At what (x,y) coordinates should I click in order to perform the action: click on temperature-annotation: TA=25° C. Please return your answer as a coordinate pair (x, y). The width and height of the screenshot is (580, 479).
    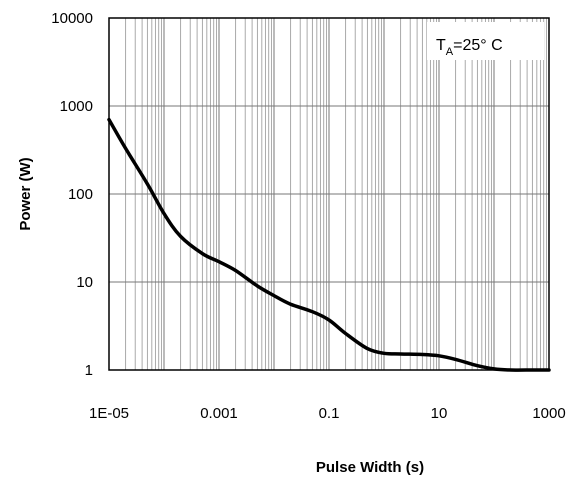
    Looking at the image, I should click on (485, 41).